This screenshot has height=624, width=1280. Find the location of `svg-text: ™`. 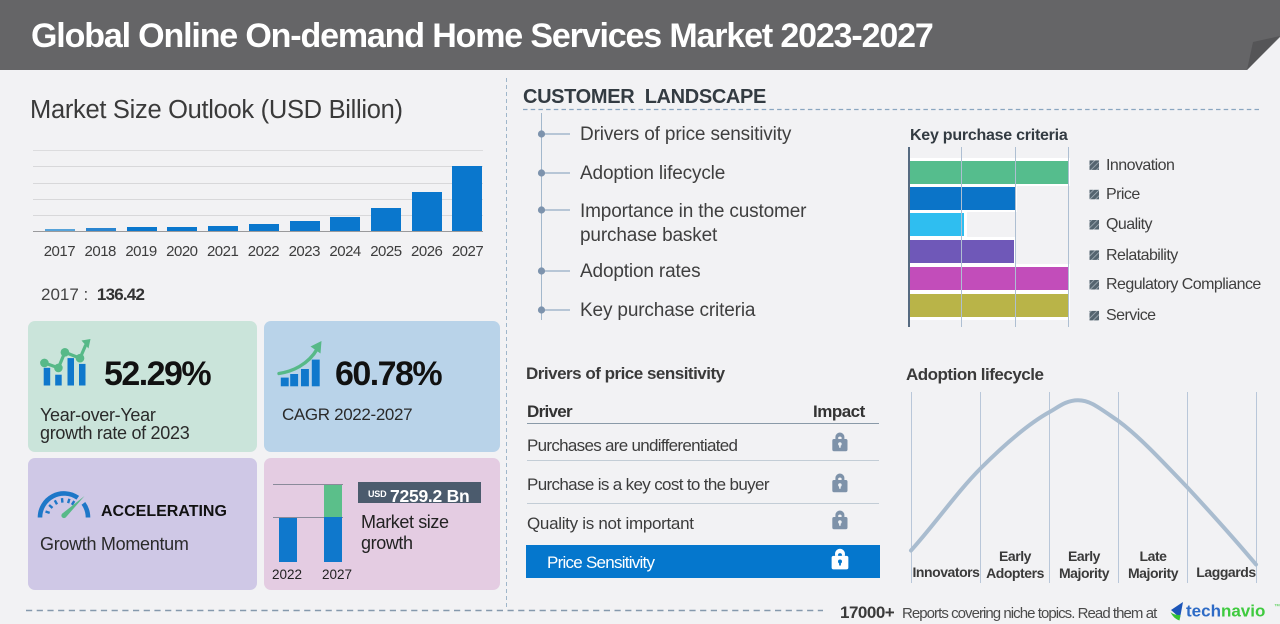

svg-text: ™ is located at coordinates (1277, 606).